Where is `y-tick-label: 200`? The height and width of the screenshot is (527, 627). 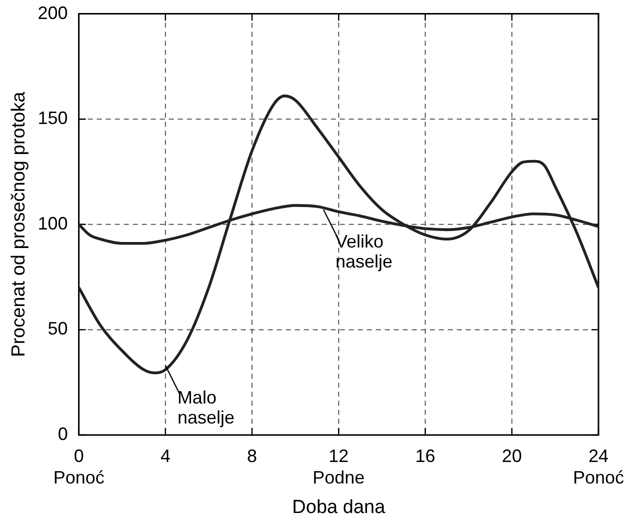
y-tick-label: 200 is located at coordinates (53, 12).